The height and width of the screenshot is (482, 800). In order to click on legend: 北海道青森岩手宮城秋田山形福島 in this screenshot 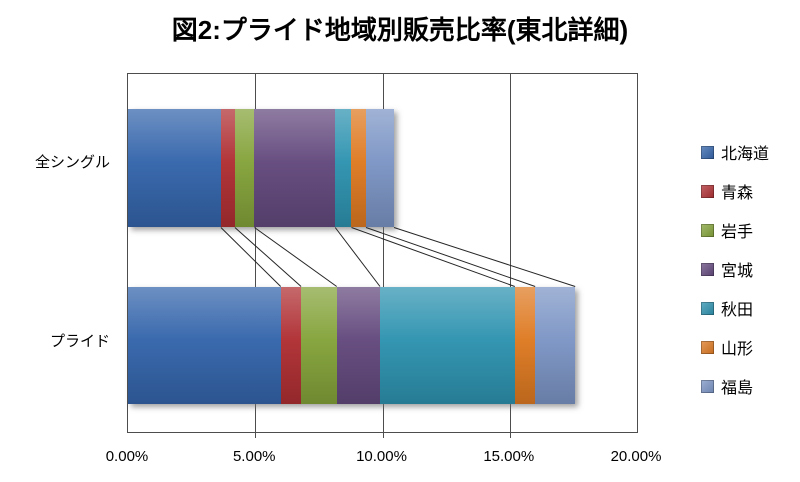, I will do `click(735, 269)`.